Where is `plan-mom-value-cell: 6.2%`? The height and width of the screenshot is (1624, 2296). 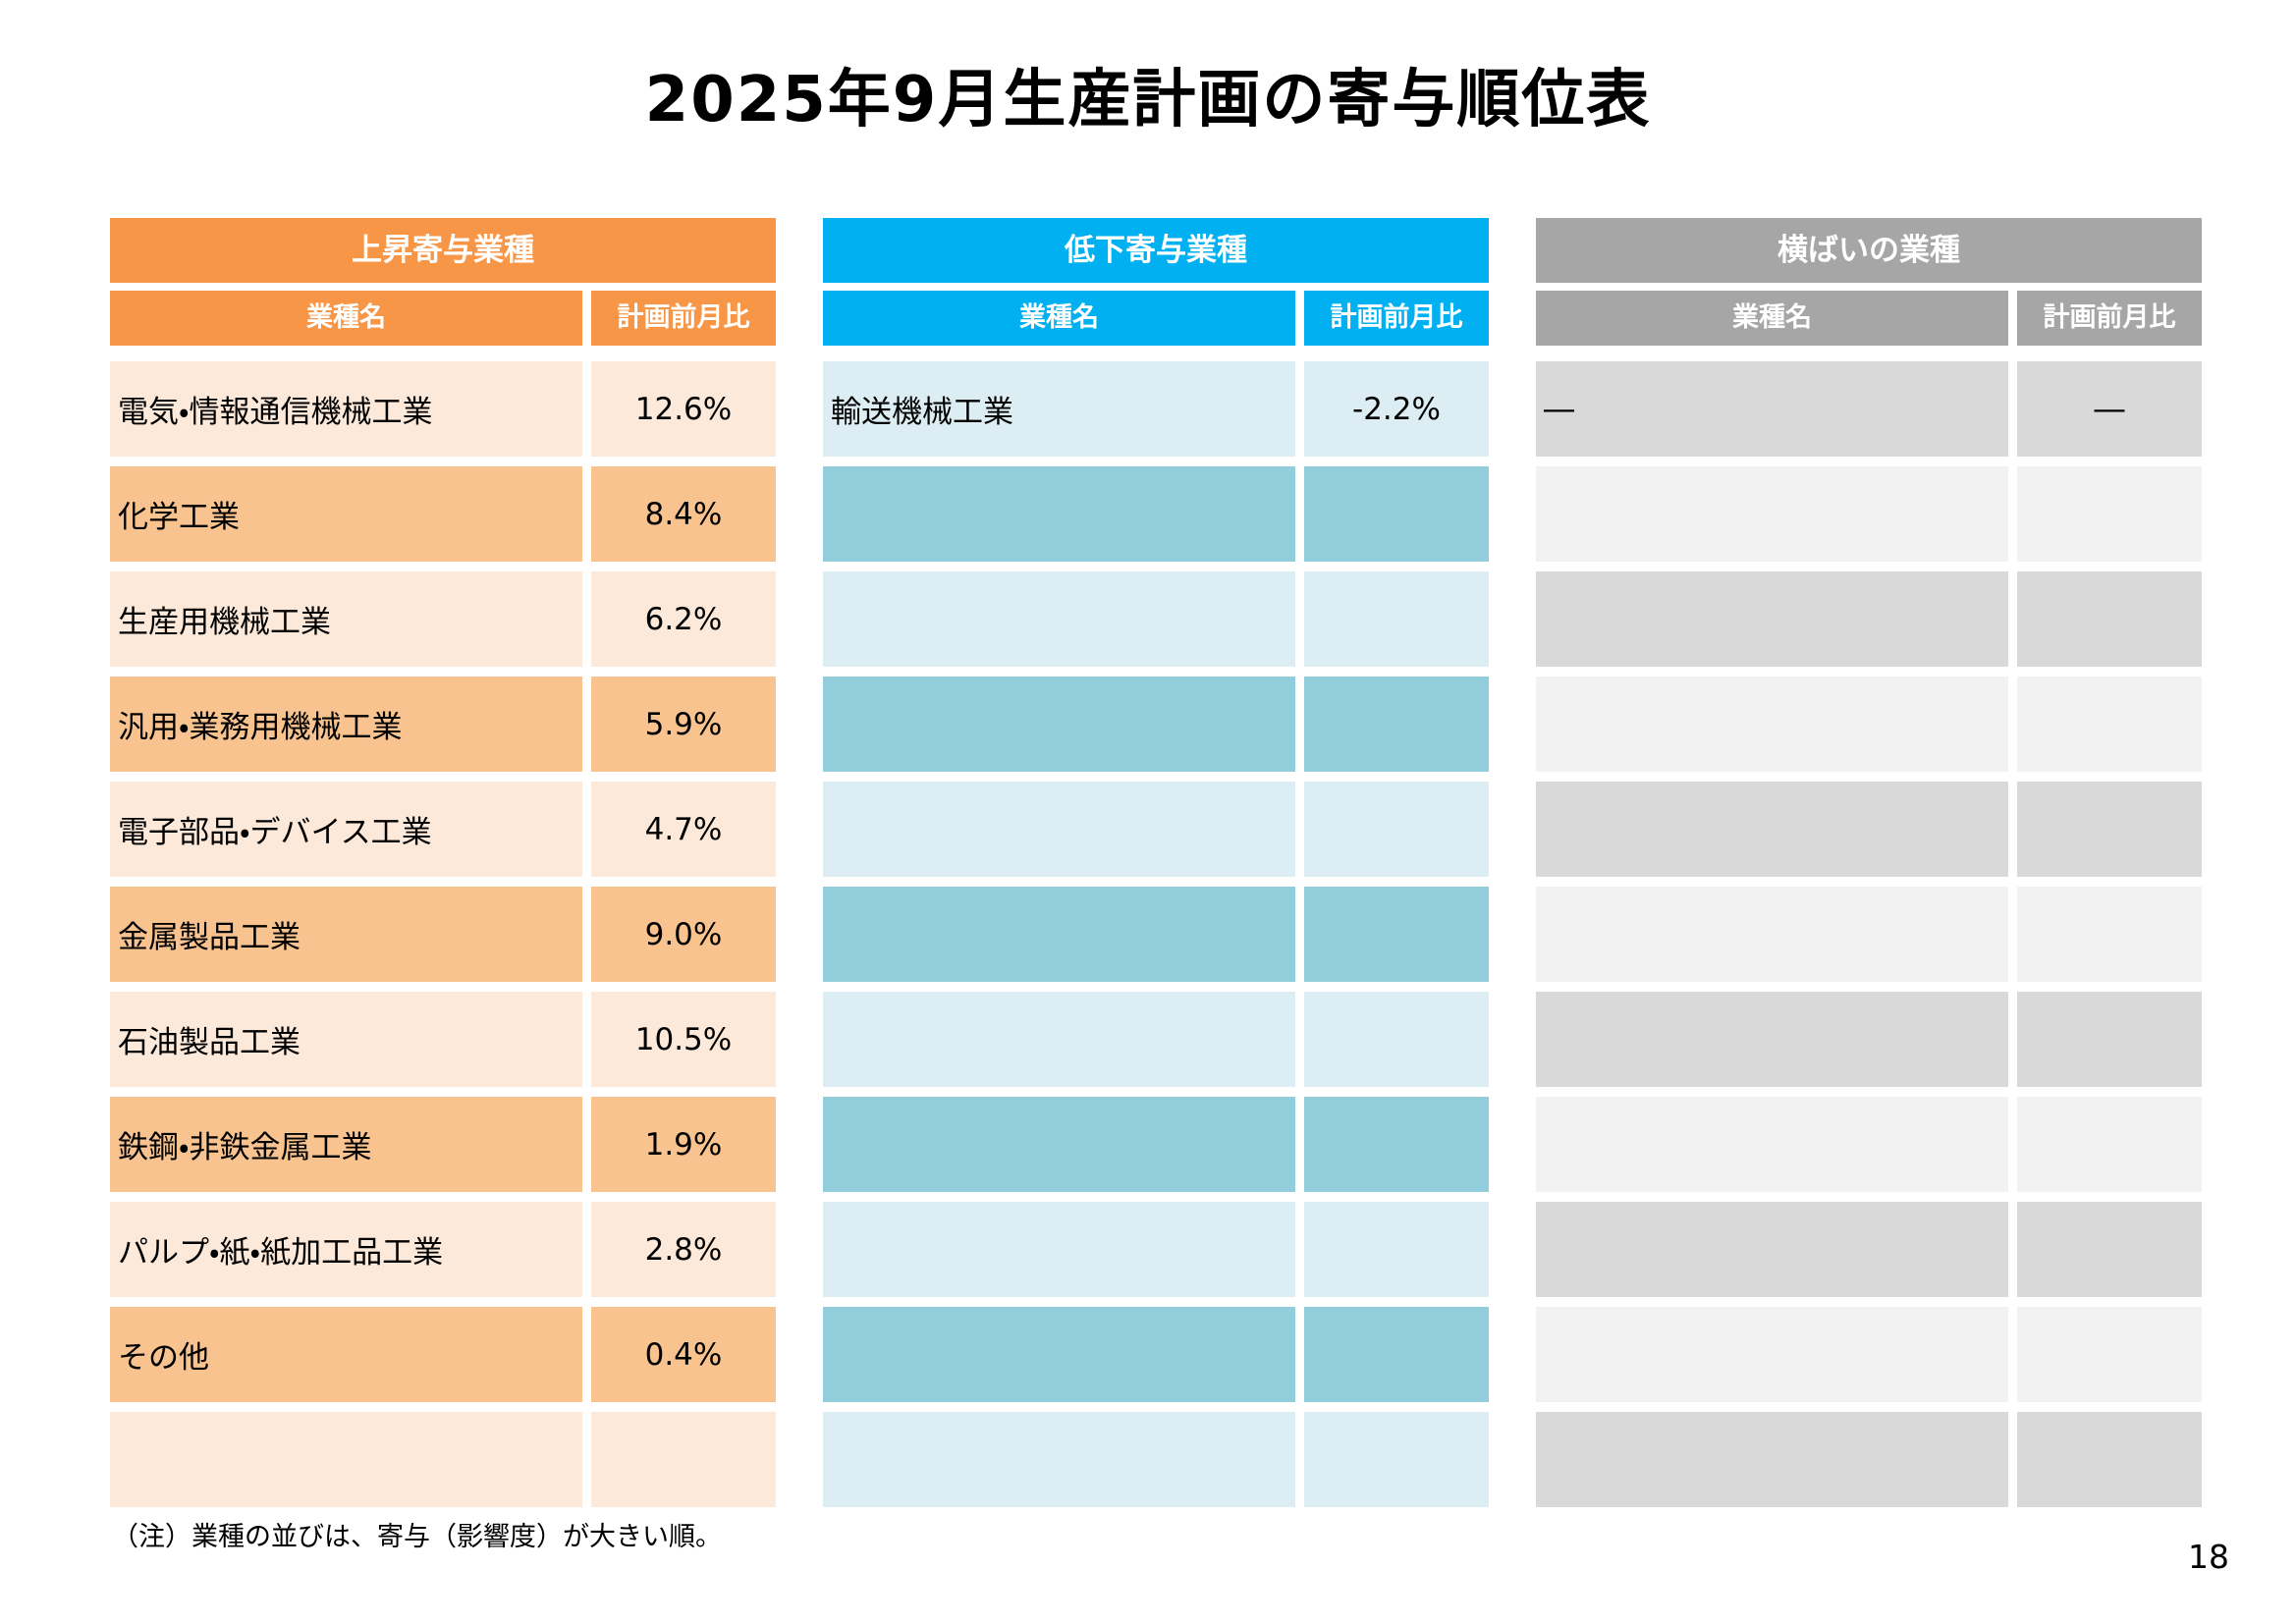
plan-mom-value-cell: 6.2% is located at coordinates (683, 619).